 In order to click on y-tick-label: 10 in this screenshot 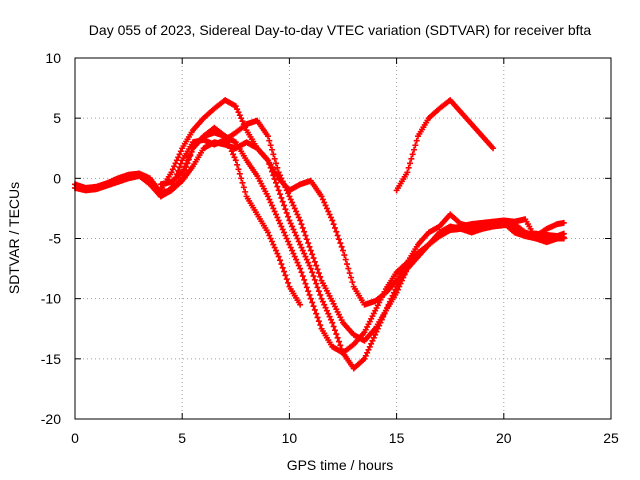, I will do `click(53, 58)`.